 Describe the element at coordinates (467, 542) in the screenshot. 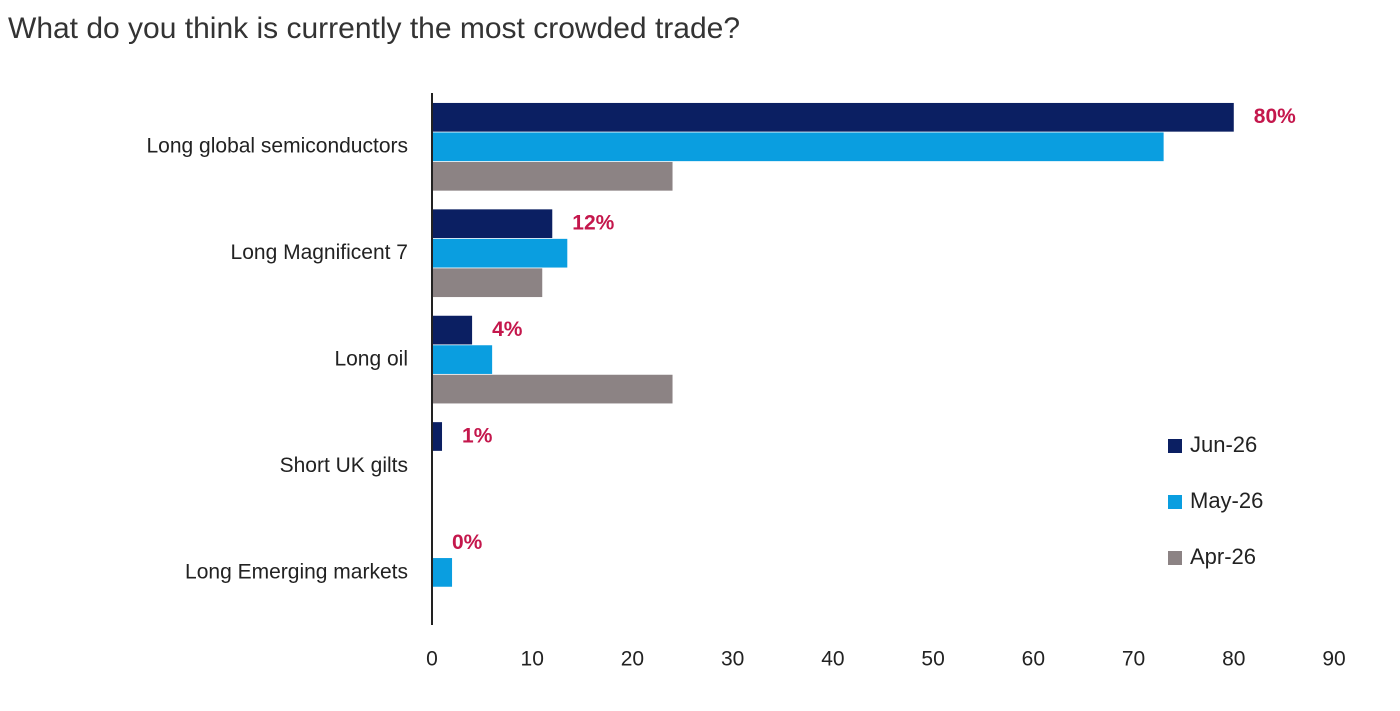

I see `data-label: 0%` at that location.